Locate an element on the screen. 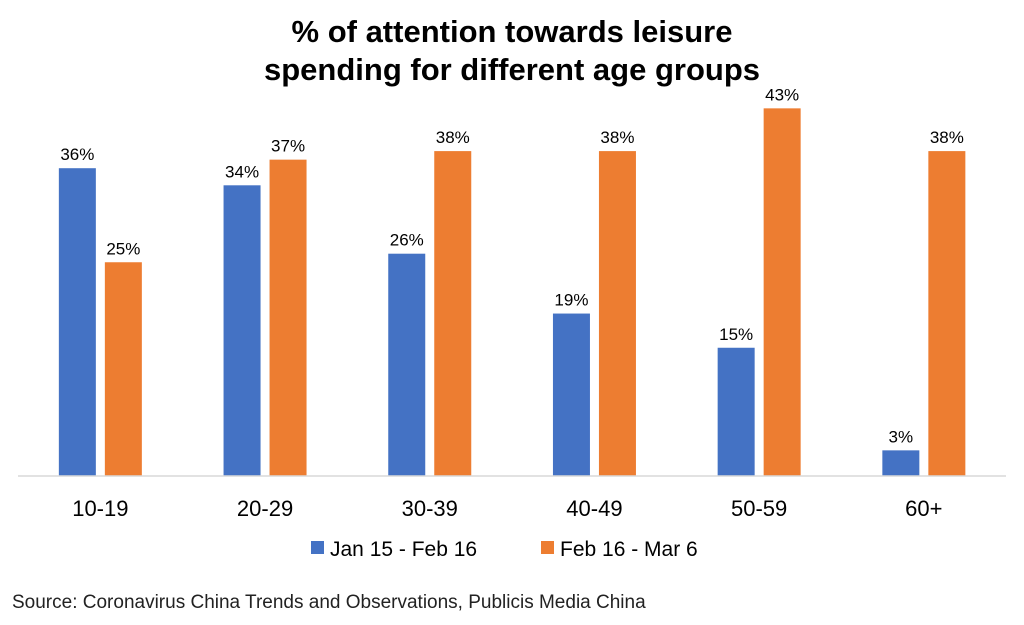  legend-swatch-jan15-feb16 is located at coordinates (317, 547).